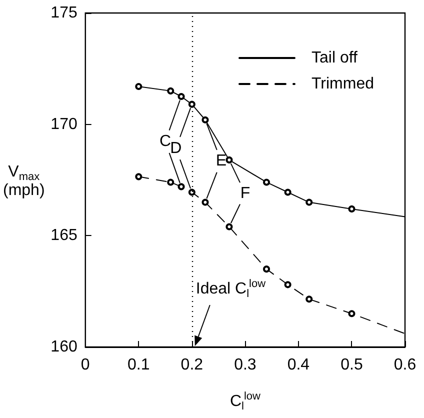 This screenshot has width=424, height=418. I want to click on annotation: E, so click(221, 161).